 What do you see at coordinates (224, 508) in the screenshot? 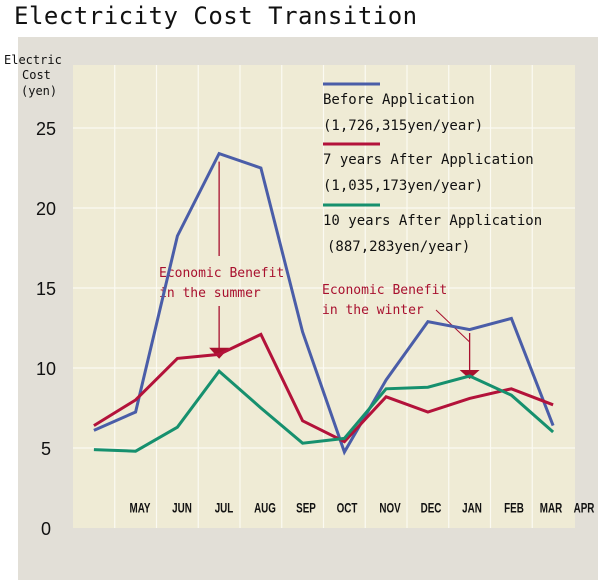
I see `x-tick-label: JUL` at bounding box center [224, 508].